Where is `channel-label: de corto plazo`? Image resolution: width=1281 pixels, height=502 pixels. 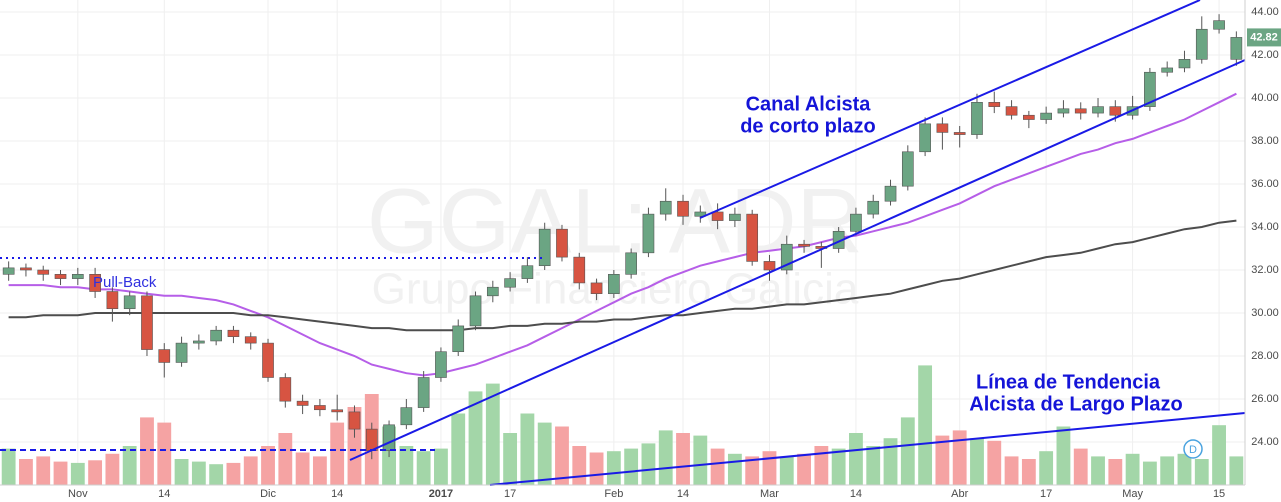
channel-label: de corto plazo is located at coordinates (808, 126).